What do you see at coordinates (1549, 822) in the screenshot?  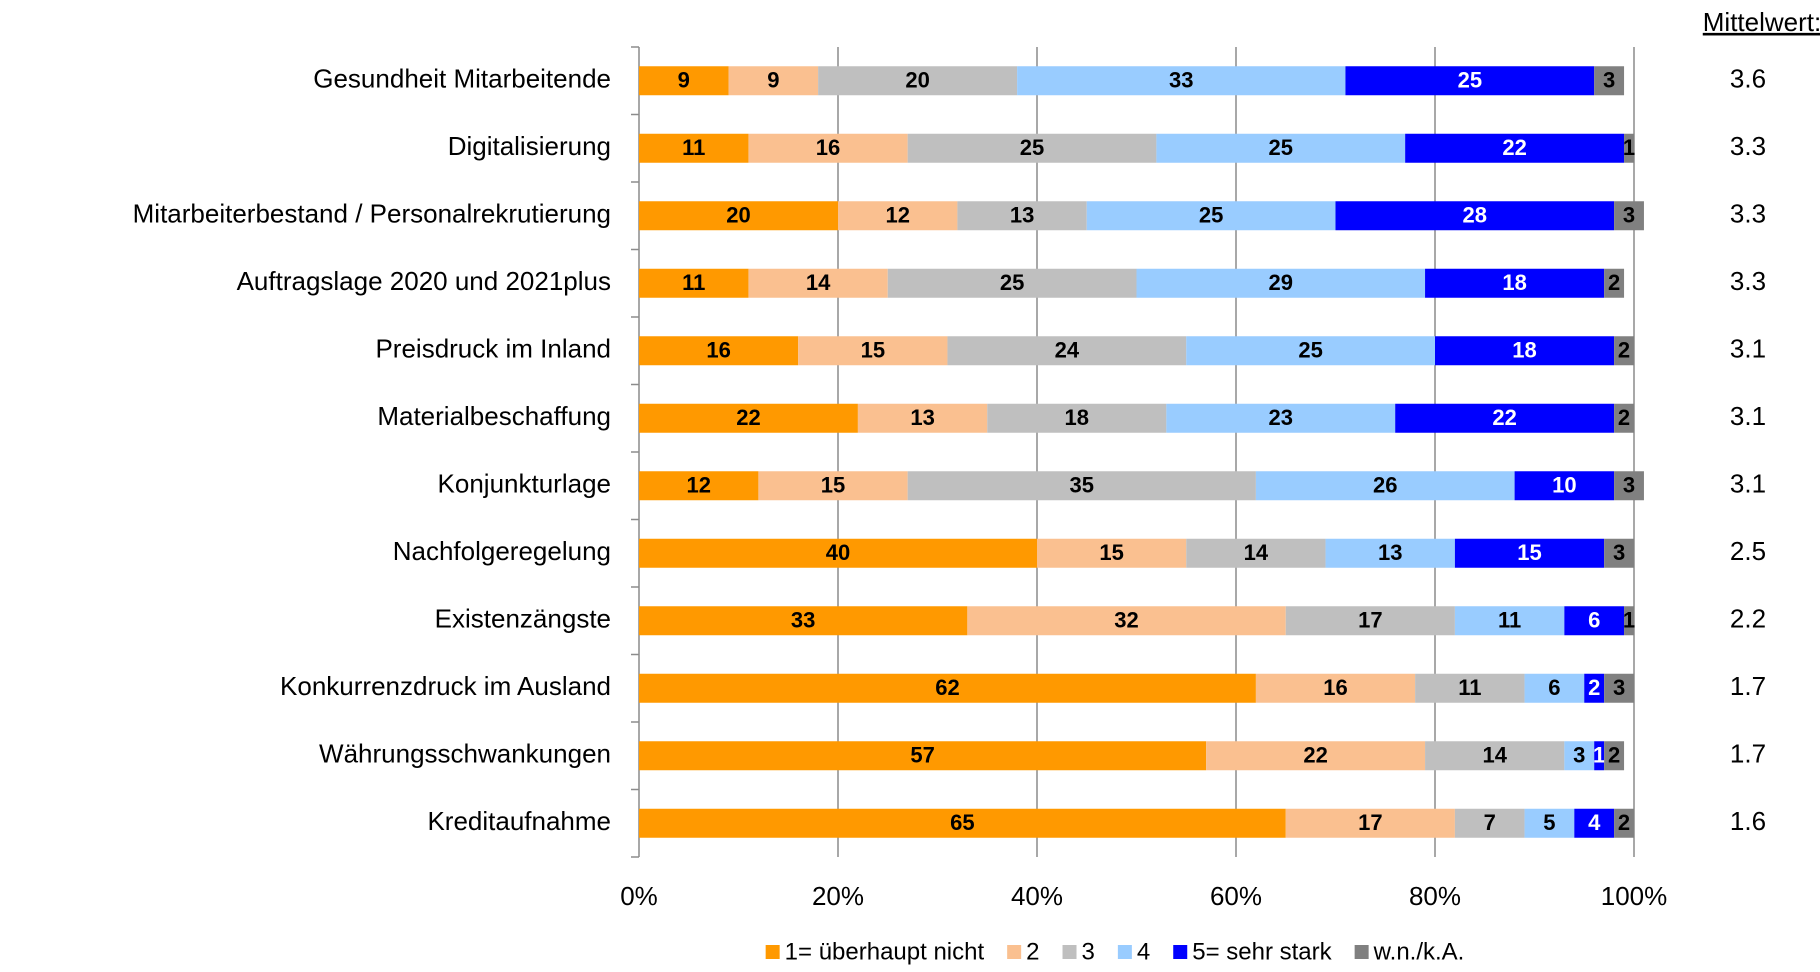 I see `data-label: 5` at bounding box center [1549, 822].